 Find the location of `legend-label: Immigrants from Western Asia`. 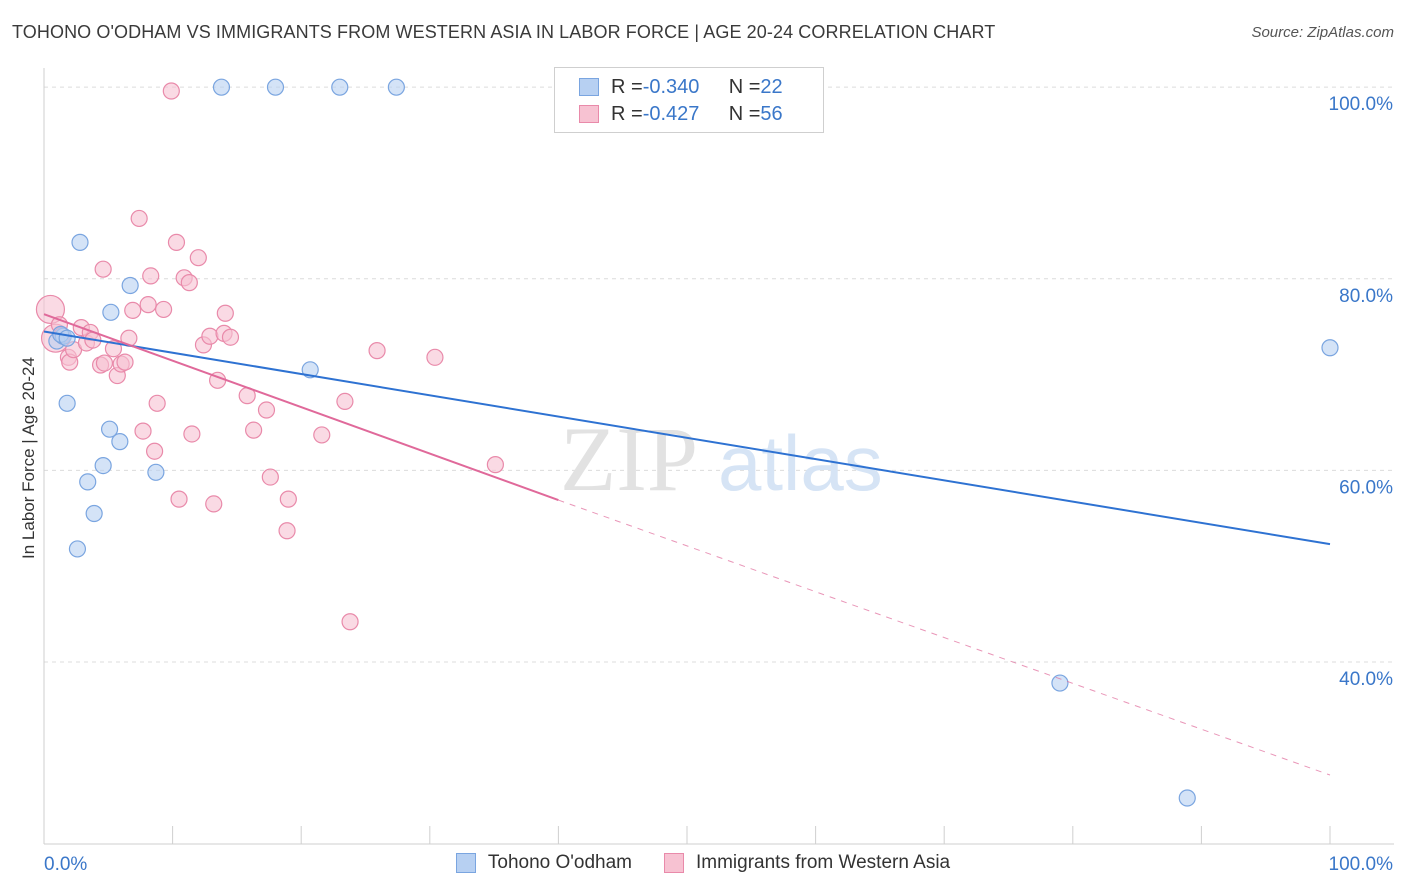

legend-label: Immigrants from Western Asia is located at coordinates (823, 862).